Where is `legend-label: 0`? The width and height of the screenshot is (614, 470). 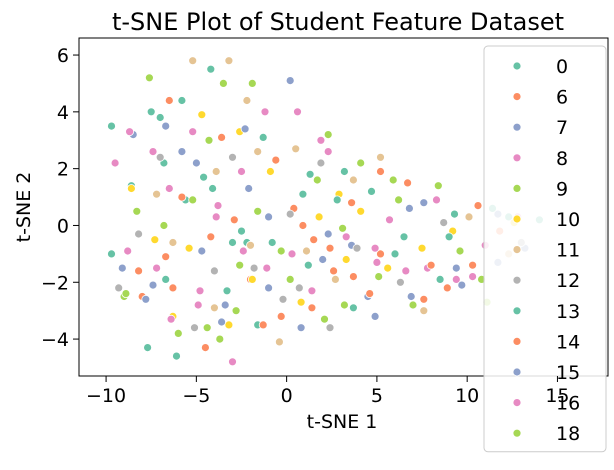
legend-label: 0 is located at coordinates (562, 67).